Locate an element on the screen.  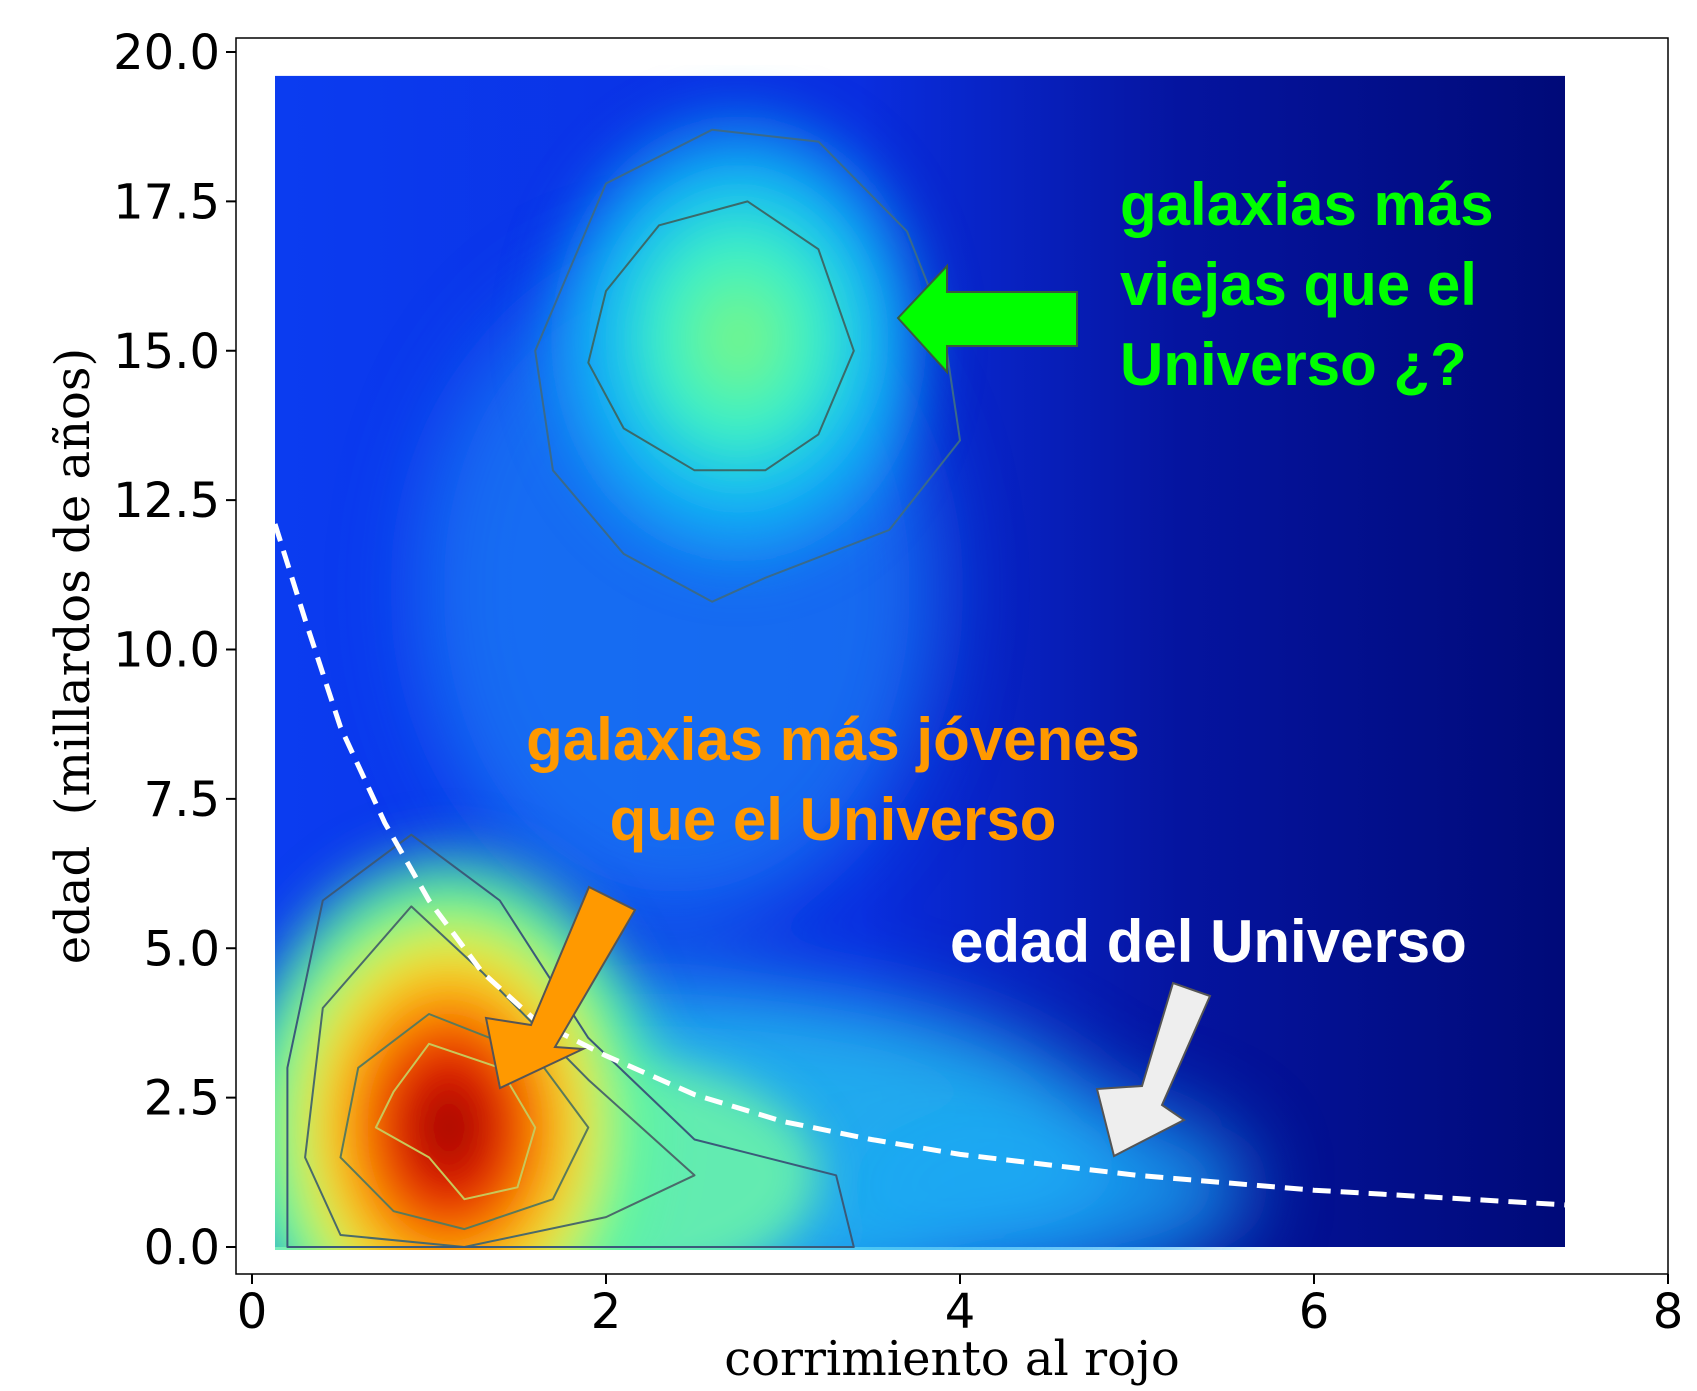
annotation-universe-age-line-1: edad del Universo is located at coordinates (1208, 941).